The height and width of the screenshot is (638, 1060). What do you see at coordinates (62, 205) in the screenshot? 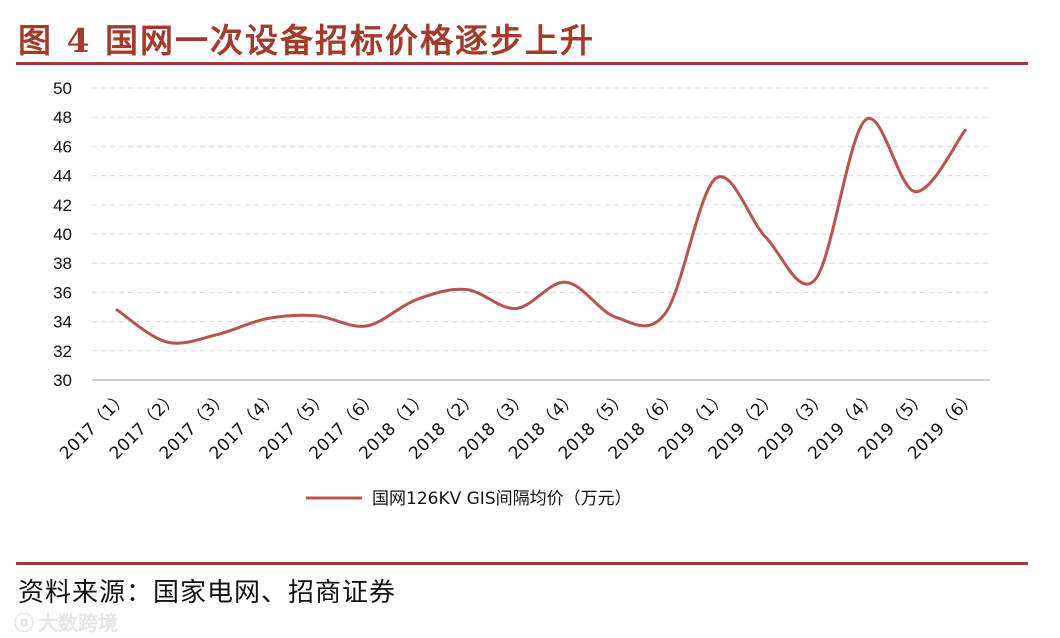
I see `y-tick-label: 42` at bounding box center [62, 205].